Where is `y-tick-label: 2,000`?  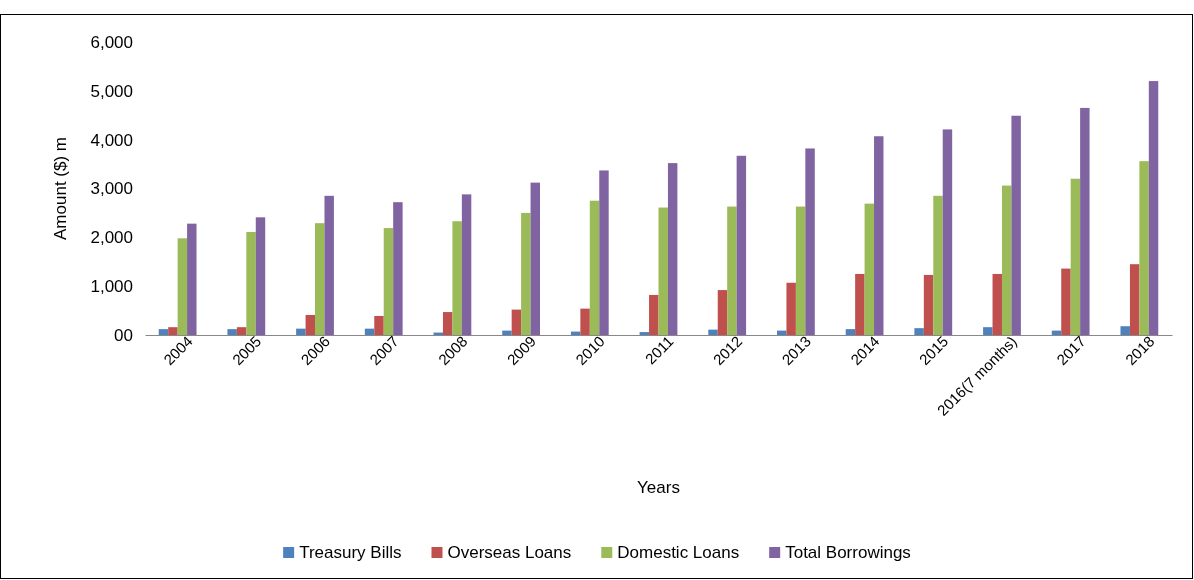
y-tick-label: 2,000 is located at coordinates (111, 238).